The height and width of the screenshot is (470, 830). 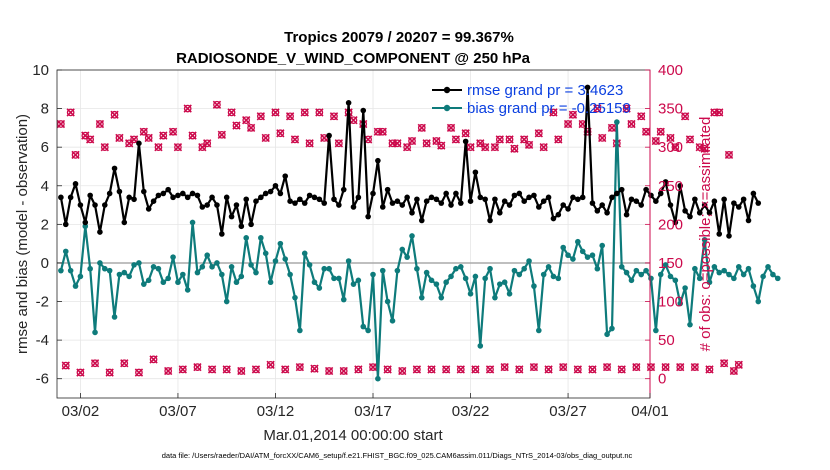 What do you see at coordinates (45, 147) in the screenshot?
I see `left-tick-label: 6` at bounding box center [45, 147].